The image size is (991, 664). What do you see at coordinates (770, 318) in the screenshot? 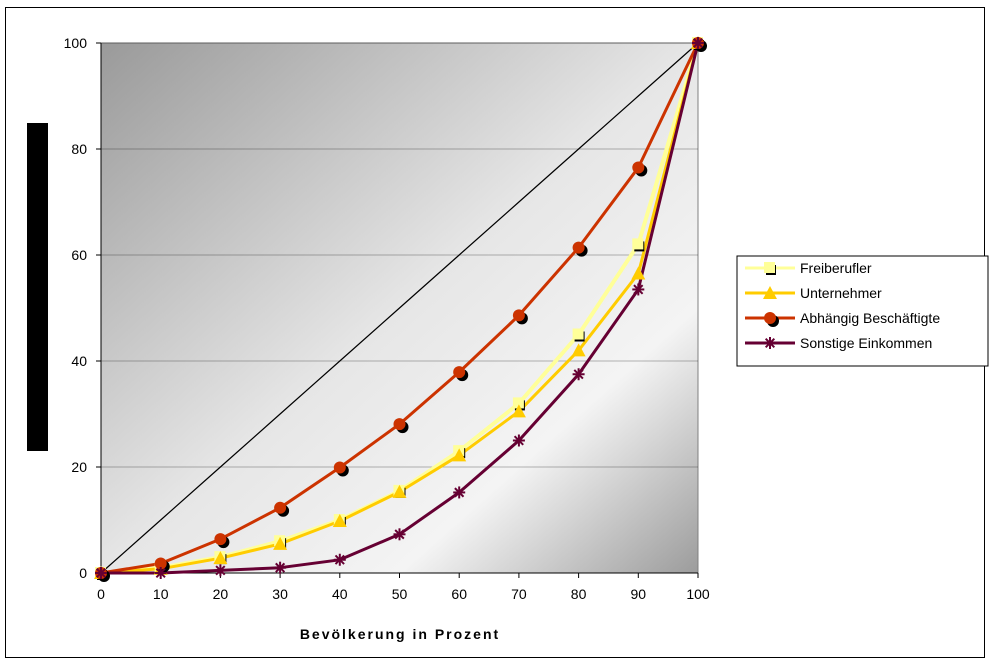
I see `legend-marker-abhaengig` at bounding box center [770, 318].